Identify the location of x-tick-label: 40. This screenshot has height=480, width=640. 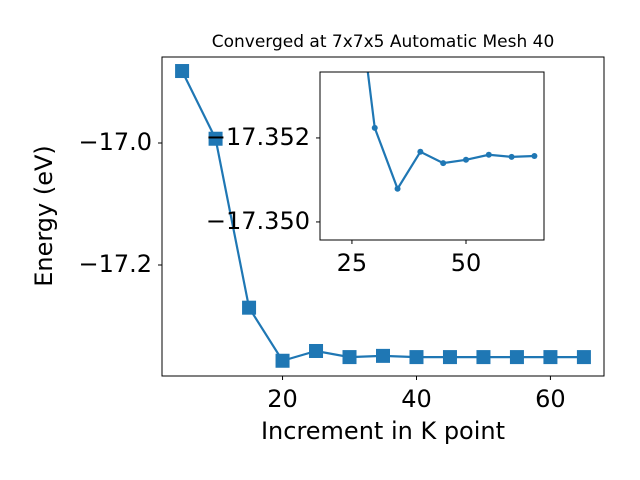
(416, 399).